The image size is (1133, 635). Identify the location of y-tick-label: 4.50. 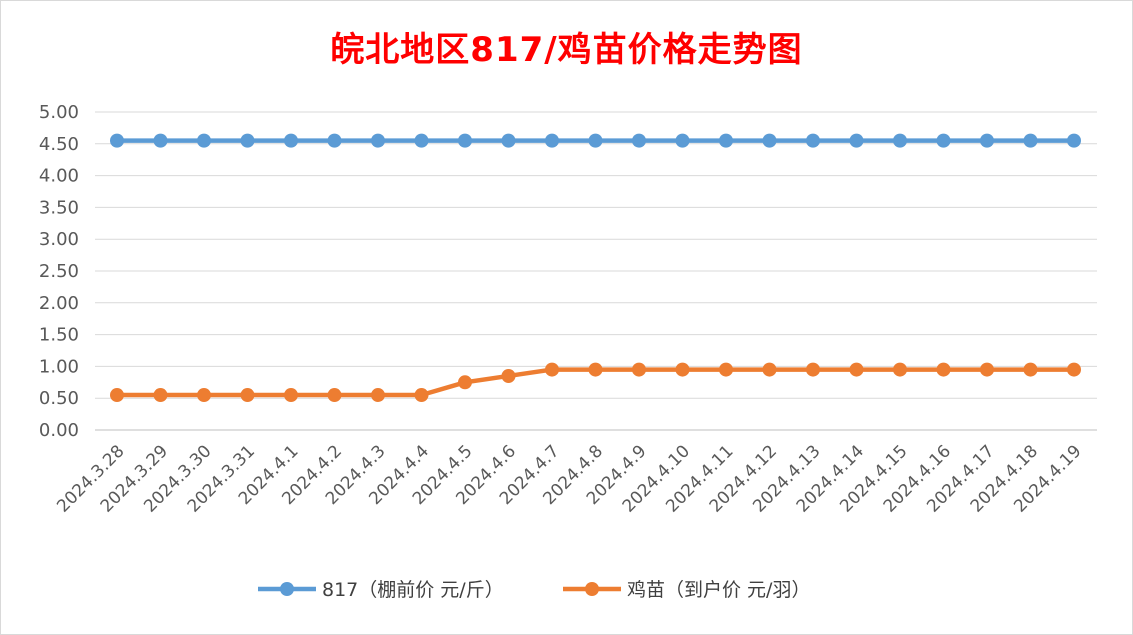
(59, 144).